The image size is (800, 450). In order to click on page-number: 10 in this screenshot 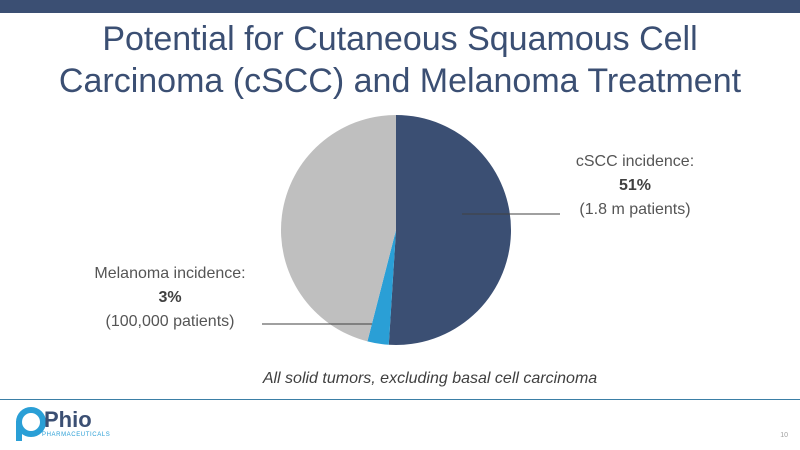, I will do `click(784, 435)`.